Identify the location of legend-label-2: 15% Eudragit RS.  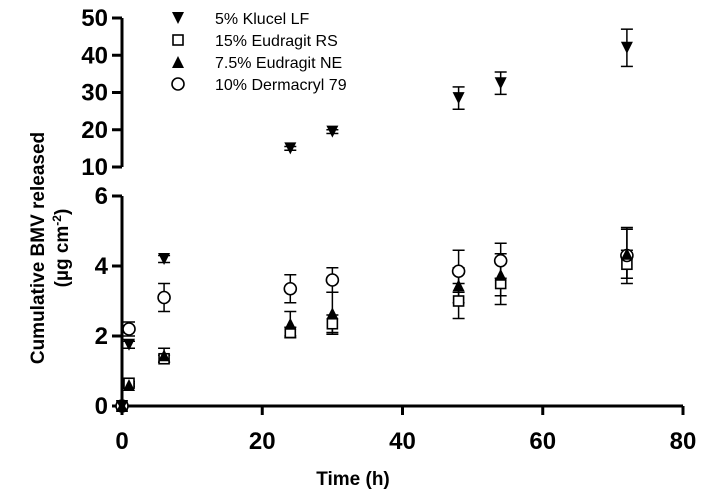
(276, 41).